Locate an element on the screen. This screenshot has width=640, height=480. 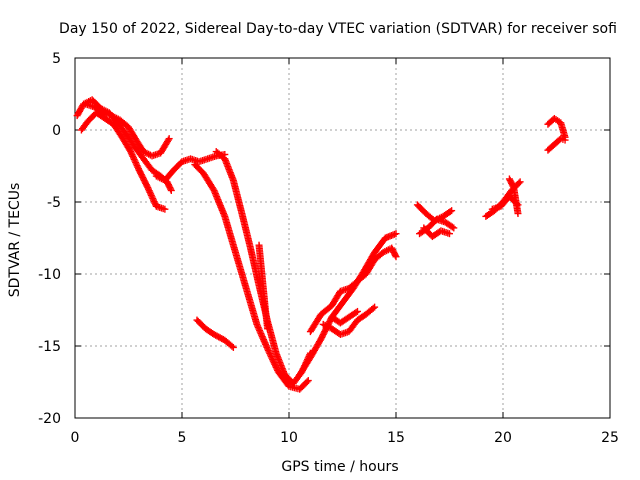
y-tick-label: -15 is located at coordinates (49, 347).